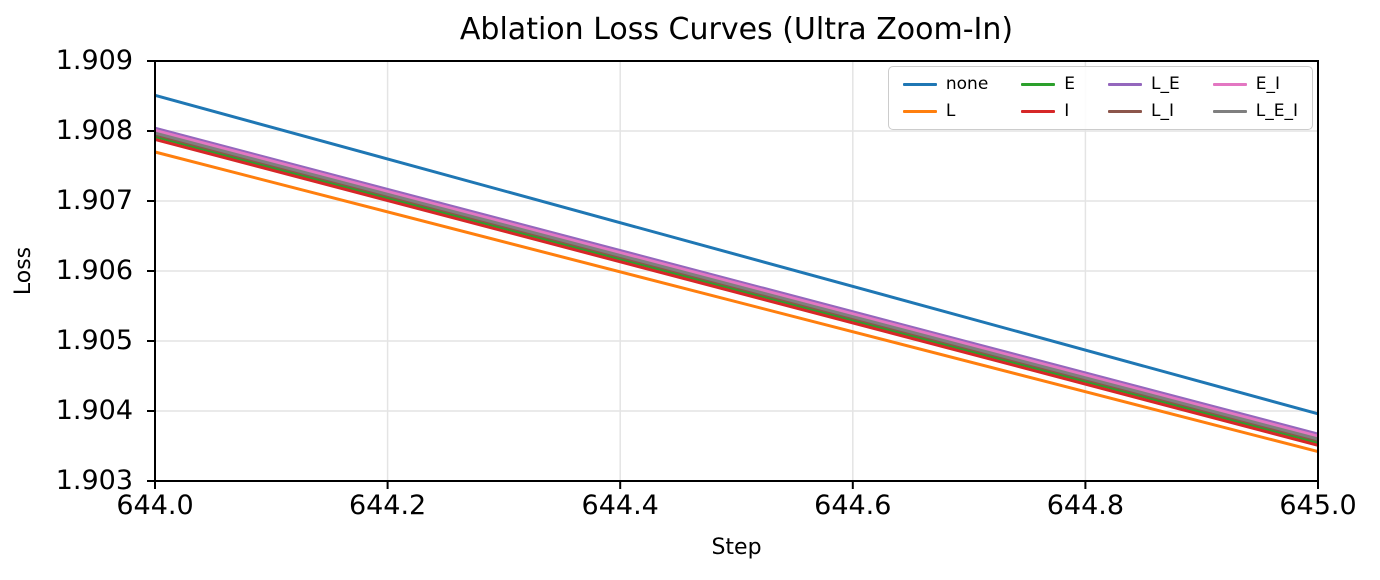  I want to click on legend-label: E, so click(1070, 84).